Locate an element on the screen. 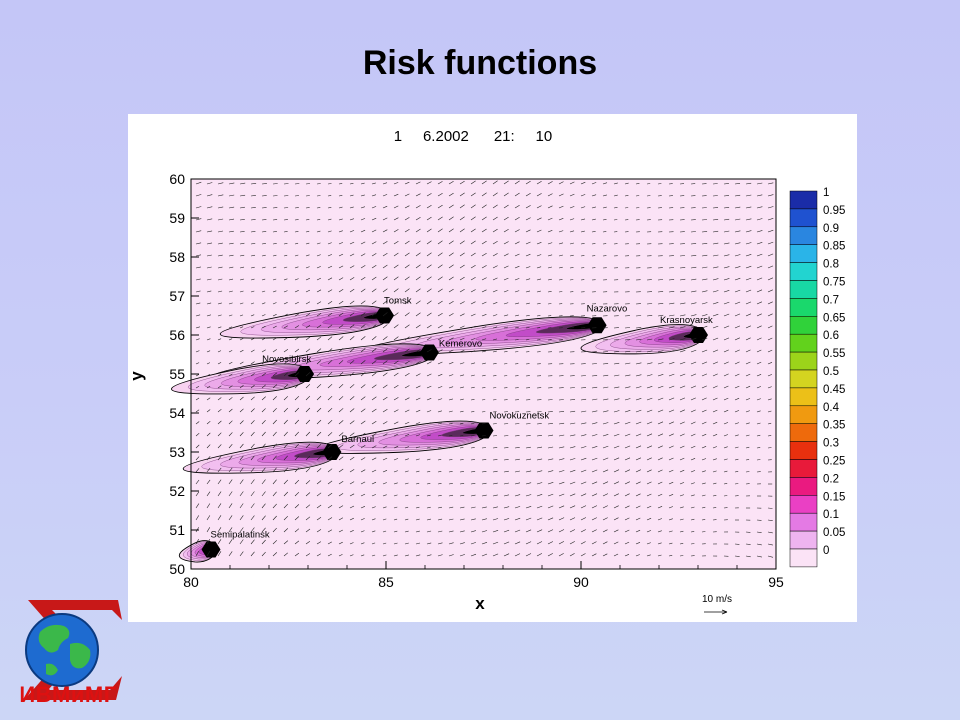  city-label: Semipalatinsk is located at coordinates (240, 535).